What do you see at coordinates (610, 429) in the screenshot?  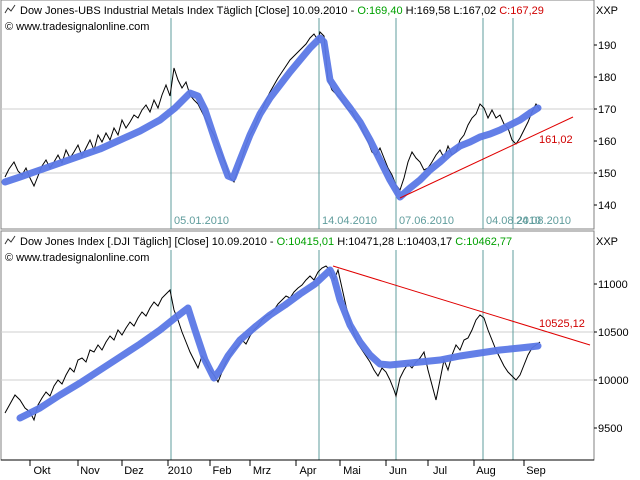 I see `y-tick-label: 9500` at bounding box center [610, 429].